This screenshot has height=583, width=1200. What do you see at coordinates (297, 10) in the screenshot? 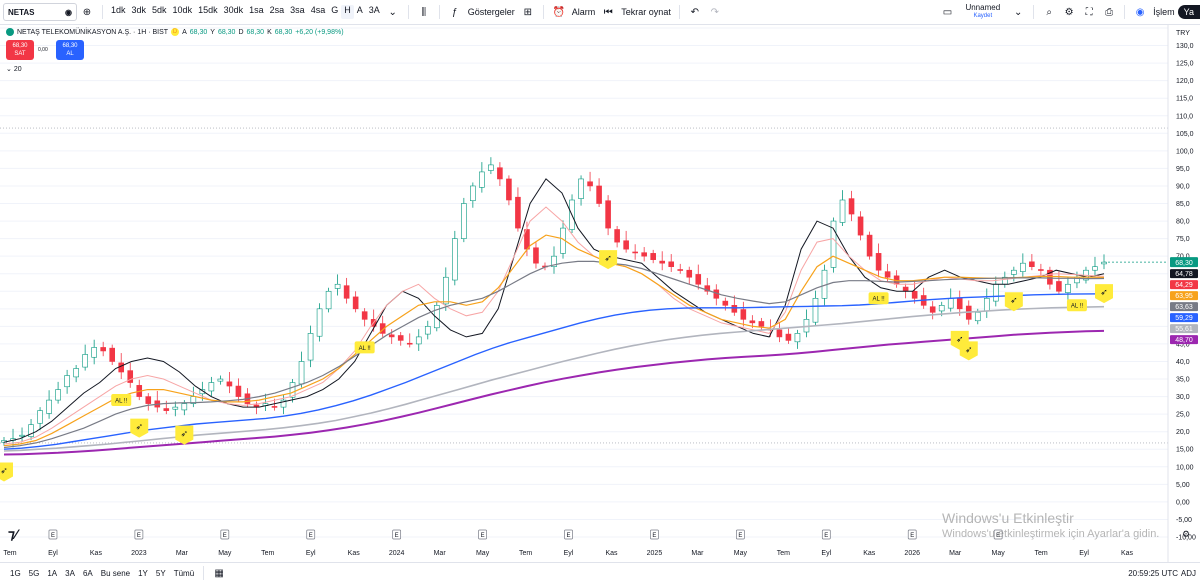
I see `interval-3sa: 3sa` at bounding box center [297, 10].